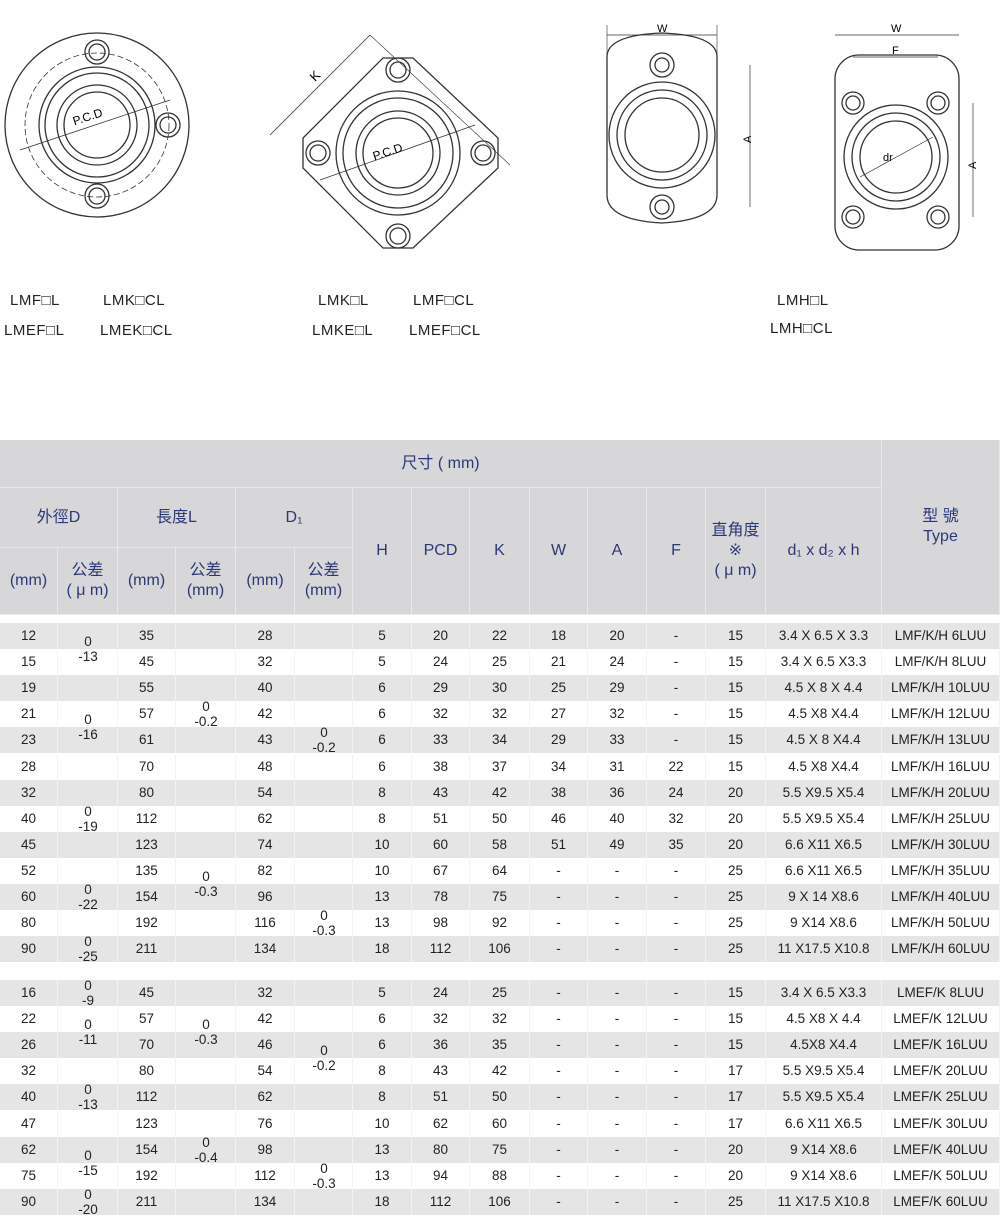  Describe the element at coordinates (441, 1071) in the screenshot. I see `cell-pcd: 43` at that location.